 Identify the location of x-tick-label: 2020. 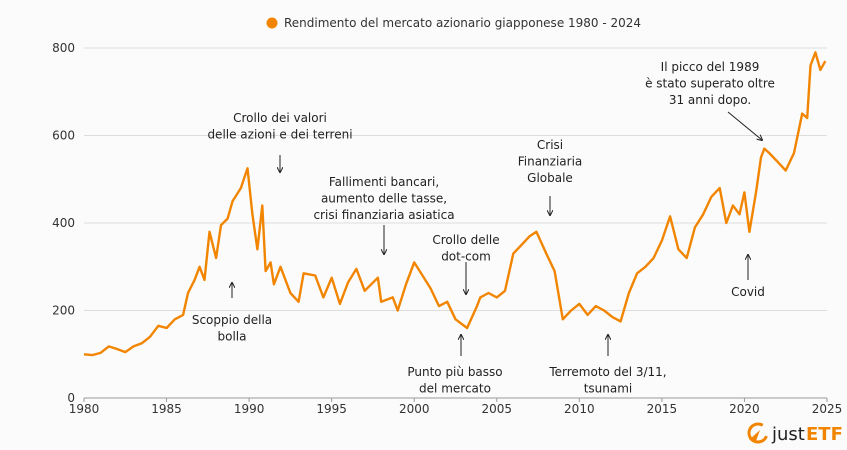
(744, 409).